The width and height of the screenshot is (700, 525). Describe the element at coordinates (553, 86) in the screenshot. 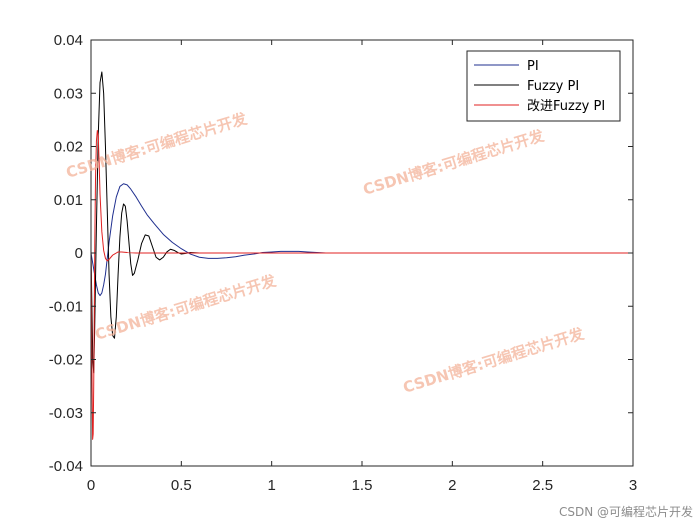

I see `legend-label-fuzzy-pi: Fuzzy PI` at that location.